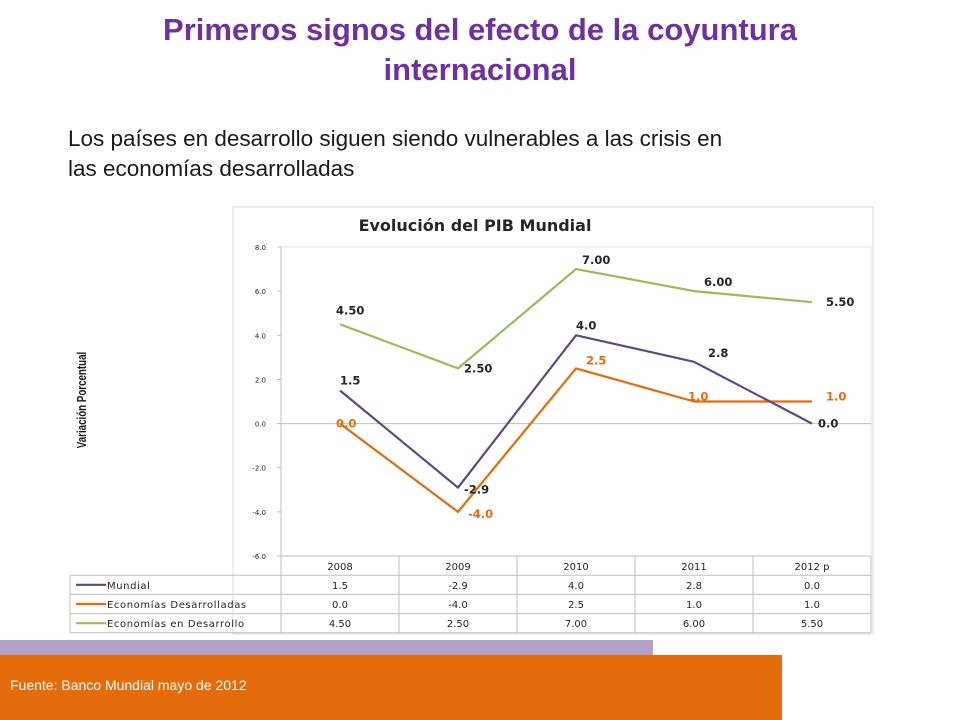 The image size is (960, 720). What do you see at coordinates (718, 353) in the screenshot?
I see `data-label-0-3: 2.8` at bounding box center [718, 353].